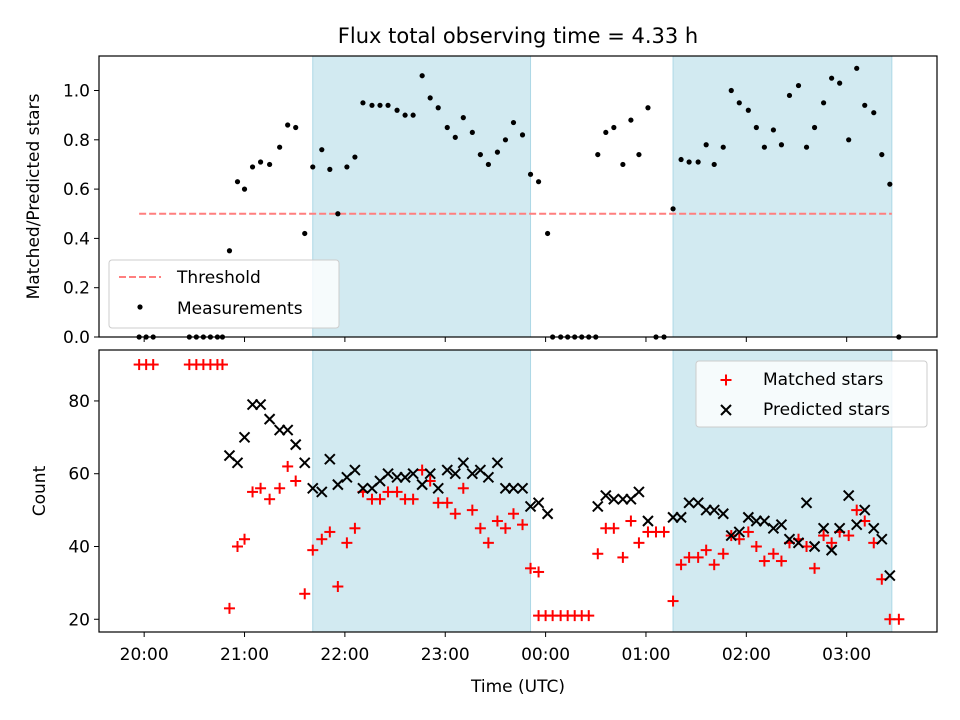 This screenshot has height=720, width=960. Describe the element at coordinates (76, 190) in the screenshot. I see `y-tick-label: 0.6` at that location.